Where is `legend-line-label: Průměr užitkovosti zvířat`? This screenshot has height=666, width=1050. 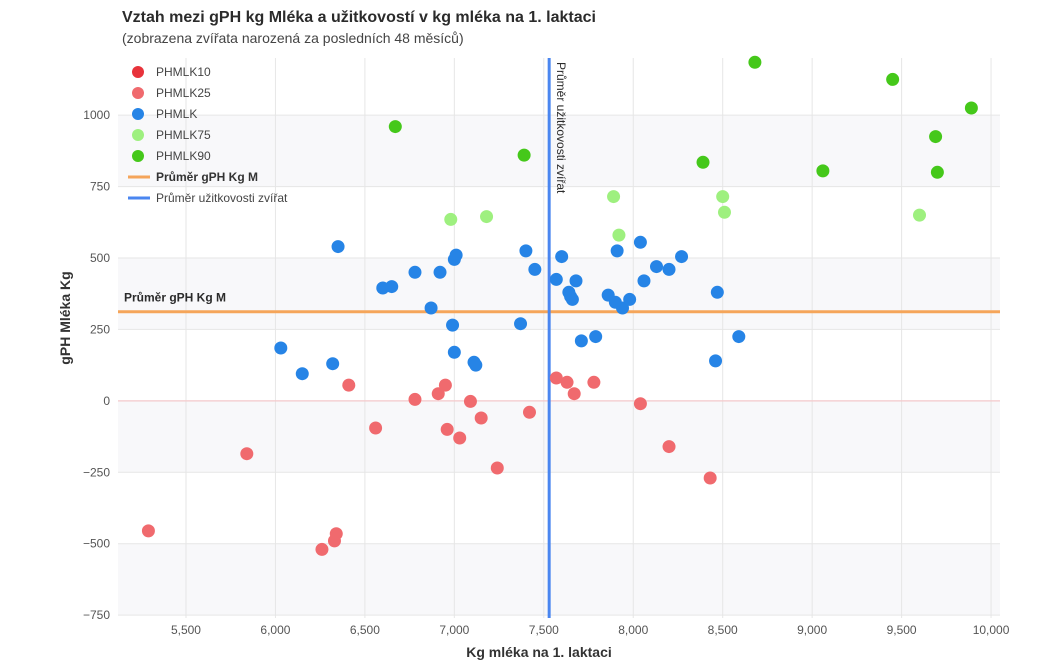 legend-line-label: Průměr užitkovosti zvířat is located at coordinates (222, 198).